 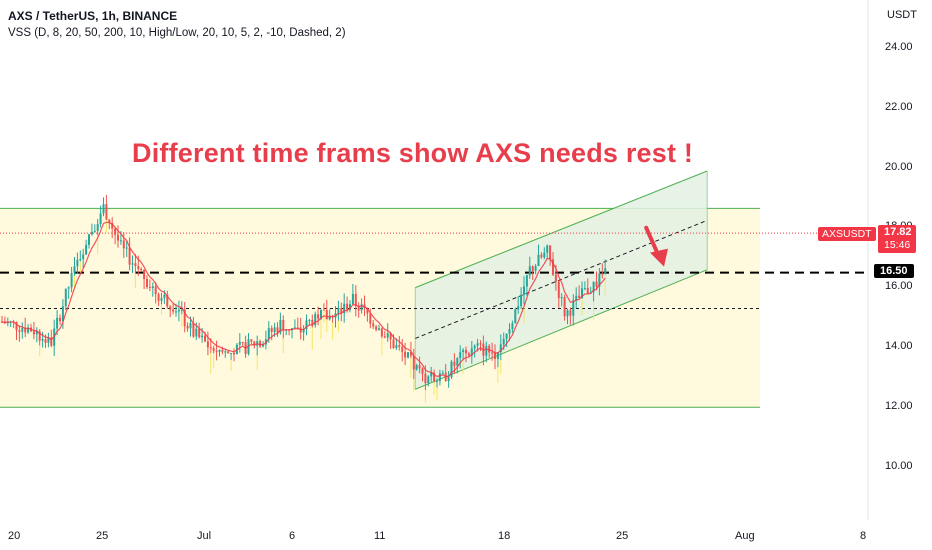 I want to click on symbol-title: AXS / TetherUS, 1h, BINANCE, so click(x=93, y=16).